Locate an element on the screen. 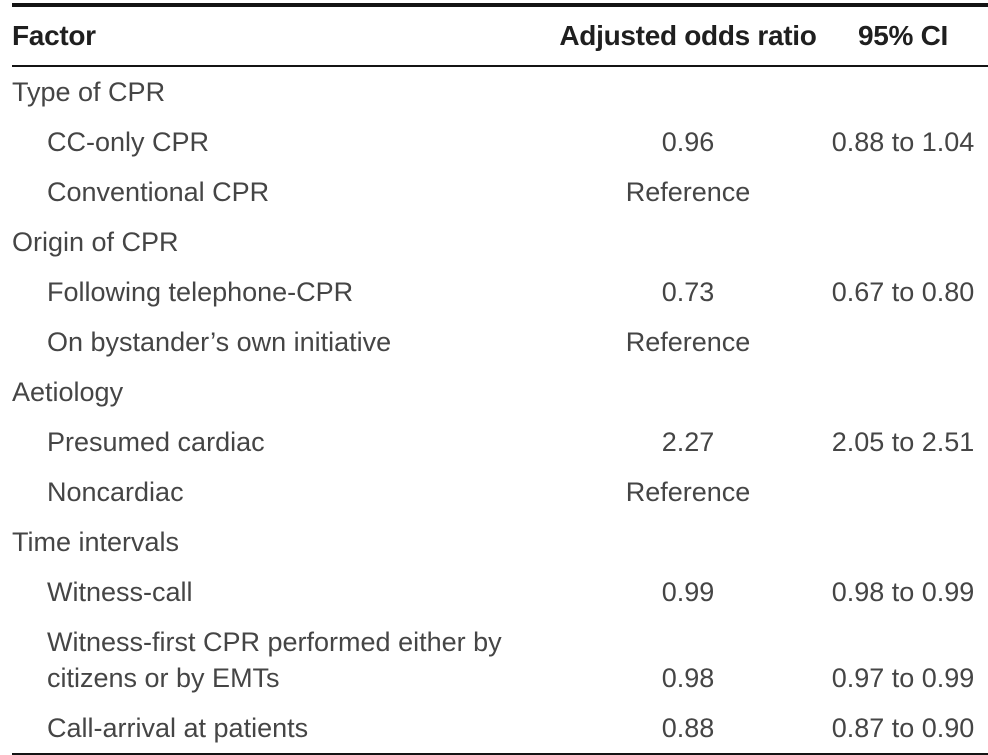  table-row-group-time-intervals: Time intervals is located at coordinates (500, 542).